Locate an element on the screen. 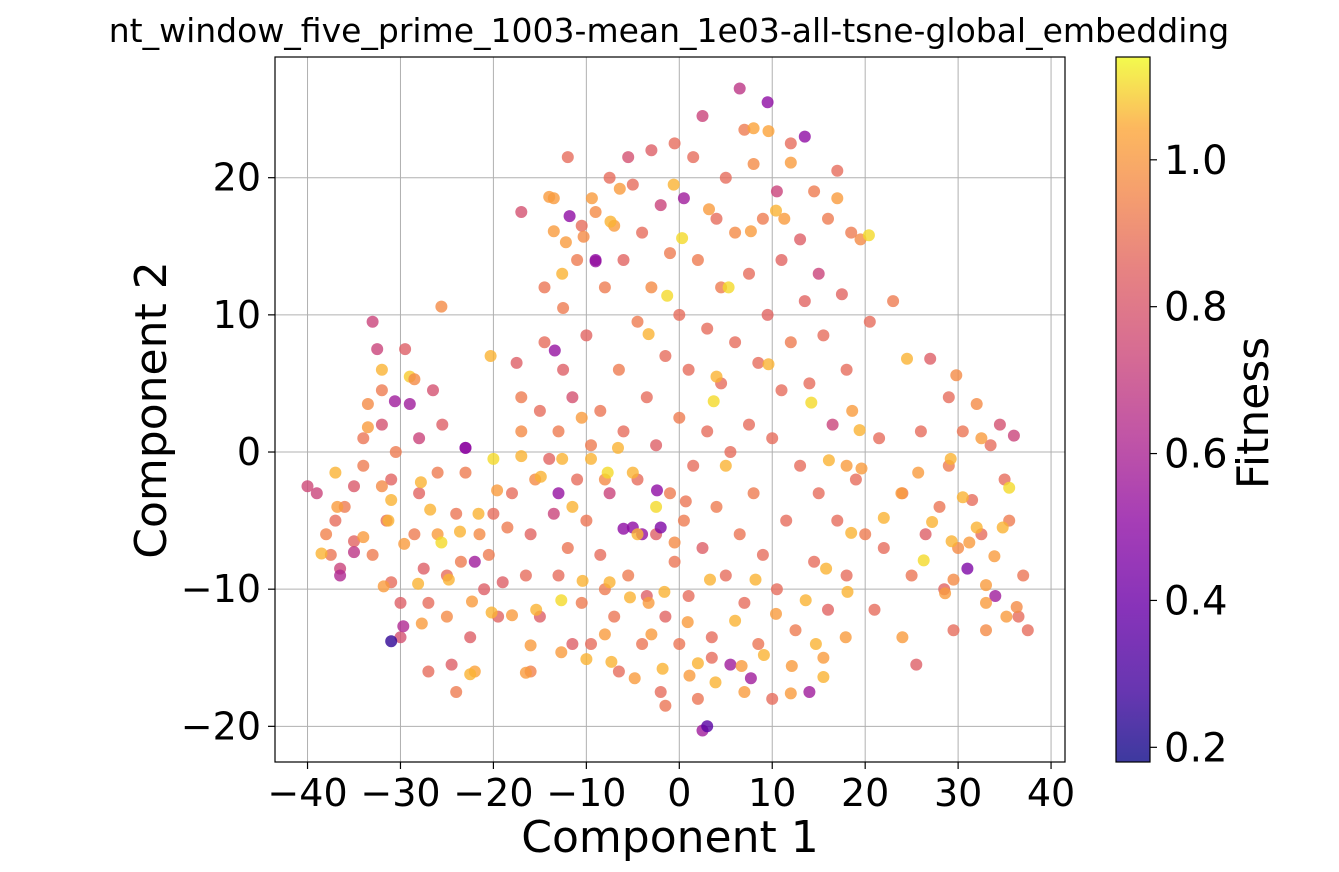 The image size is (1339, 872). x-tick-label: −10 is located at coordinates (586, 793).